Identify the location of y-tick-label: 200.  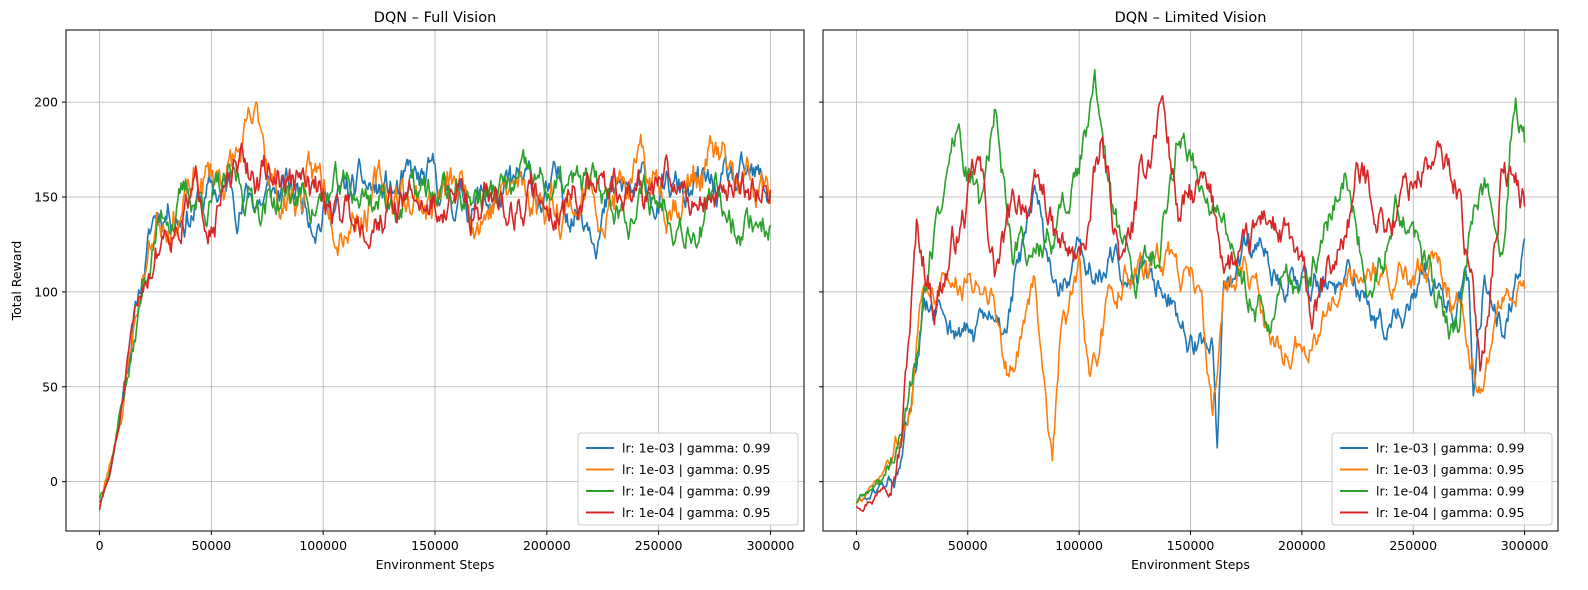
(46, 102).